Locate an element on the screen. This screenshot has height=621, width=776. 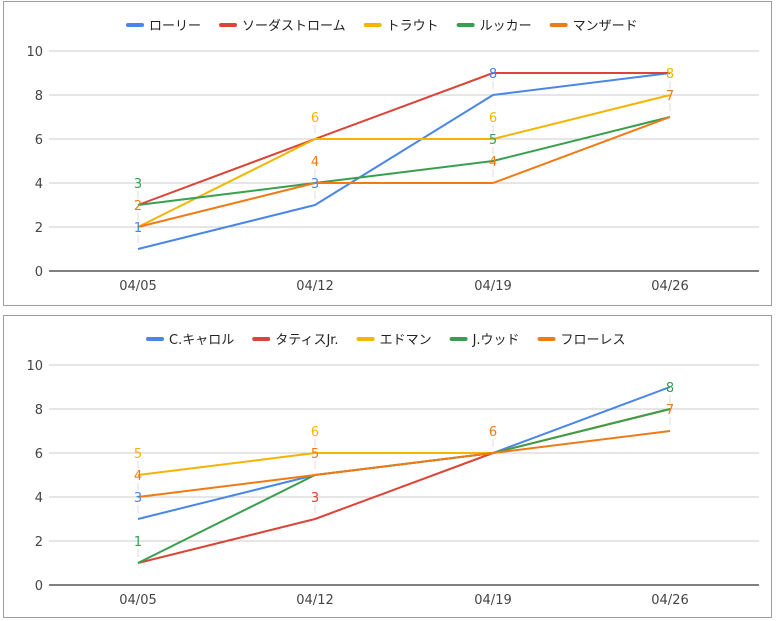
legend-item: トラウト is located at coordinates (401, 26).